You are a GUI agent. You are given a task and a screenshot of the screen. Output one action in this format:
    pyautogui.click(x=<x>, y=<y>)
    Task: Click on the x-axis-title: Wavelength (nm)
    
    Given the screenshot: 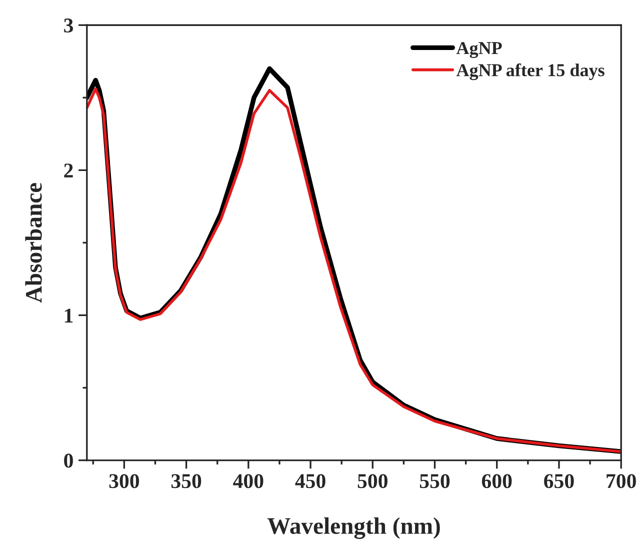 What is the action you would take?
    pyautogui.click(x=353, y=528)
    